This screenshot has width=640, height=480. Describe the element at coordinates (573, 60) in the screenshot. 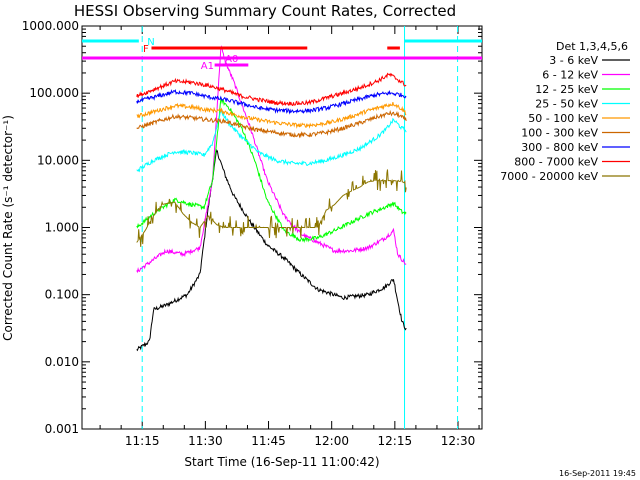

I see `legend-entry-label: 3 - 6 keV` at that location.